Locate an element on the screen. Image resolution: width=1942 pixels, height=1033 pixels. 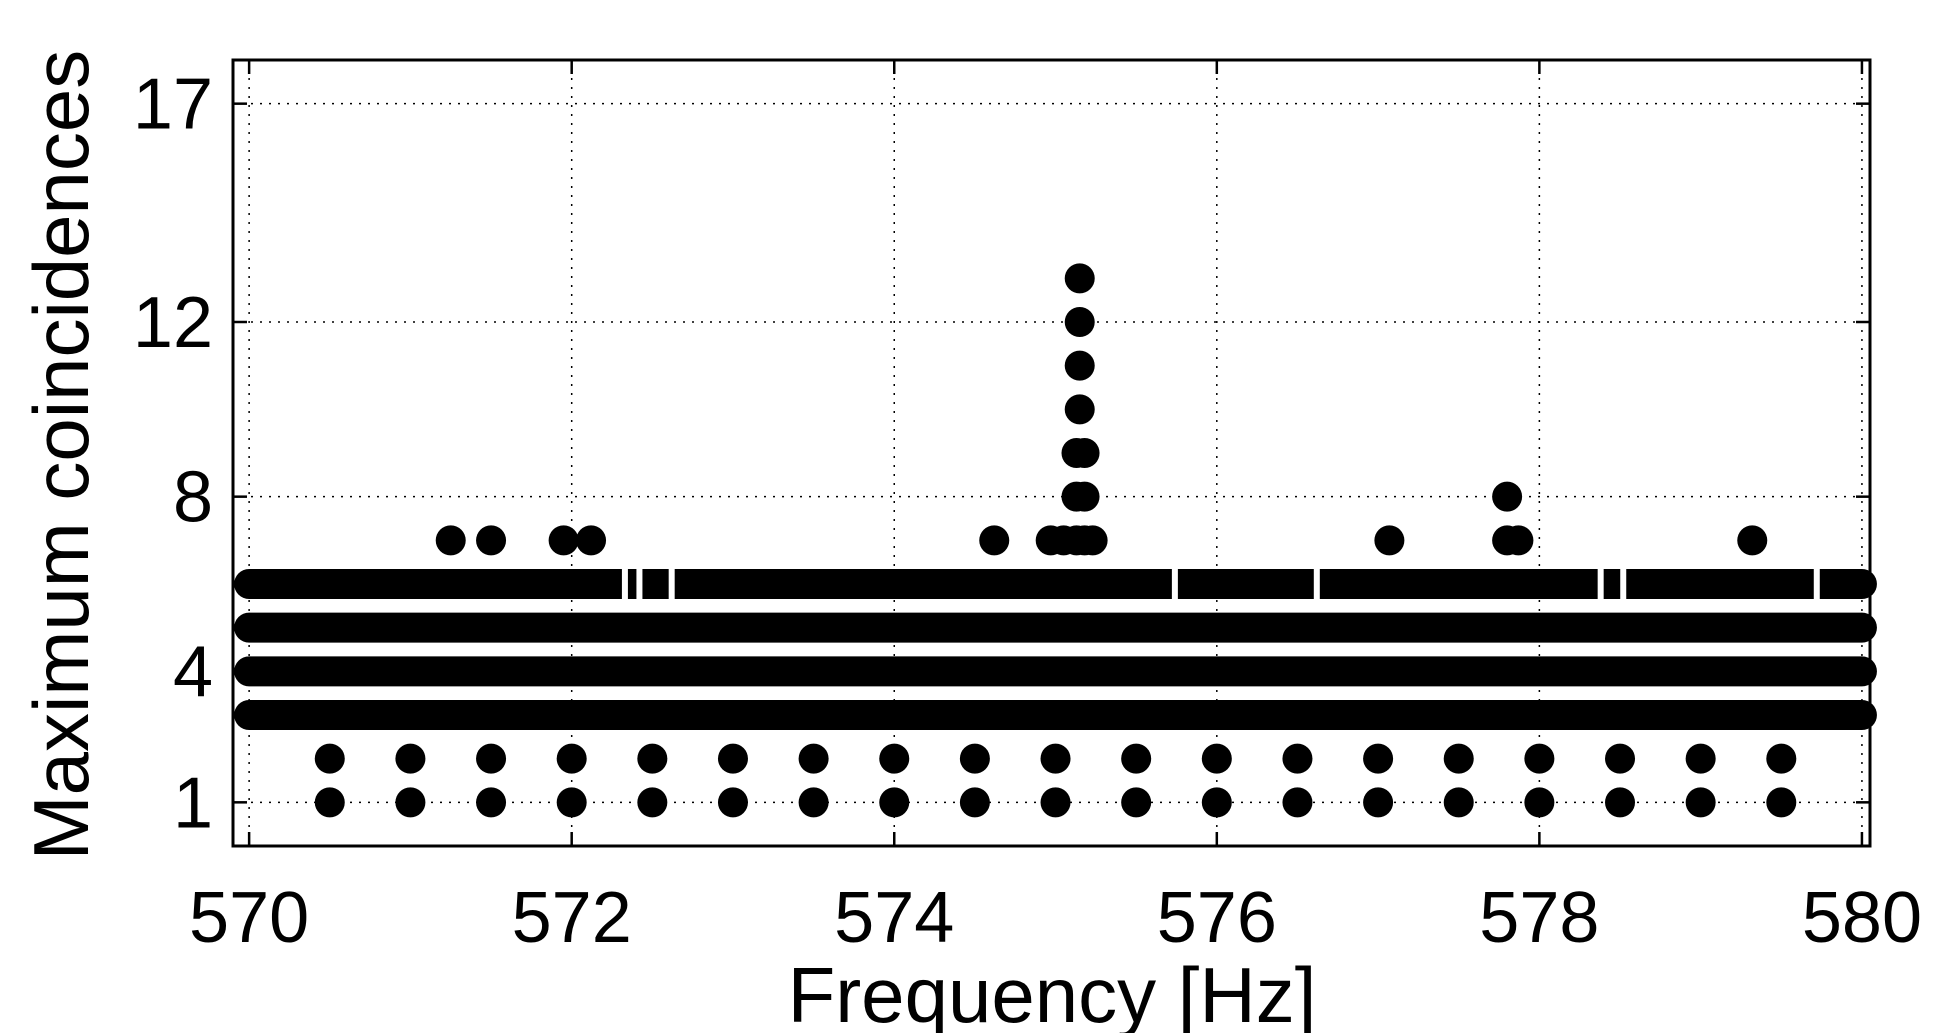
x-tick-label: 576 is located at coordinates (1217, 918).